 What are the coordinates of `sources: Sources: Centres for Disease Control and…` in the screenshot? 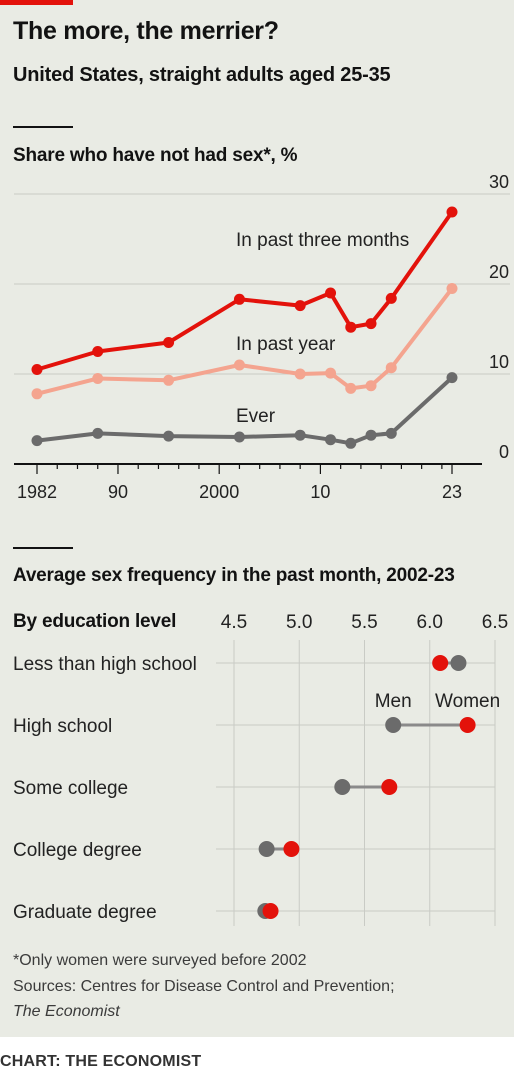 It's located at (204, 986).